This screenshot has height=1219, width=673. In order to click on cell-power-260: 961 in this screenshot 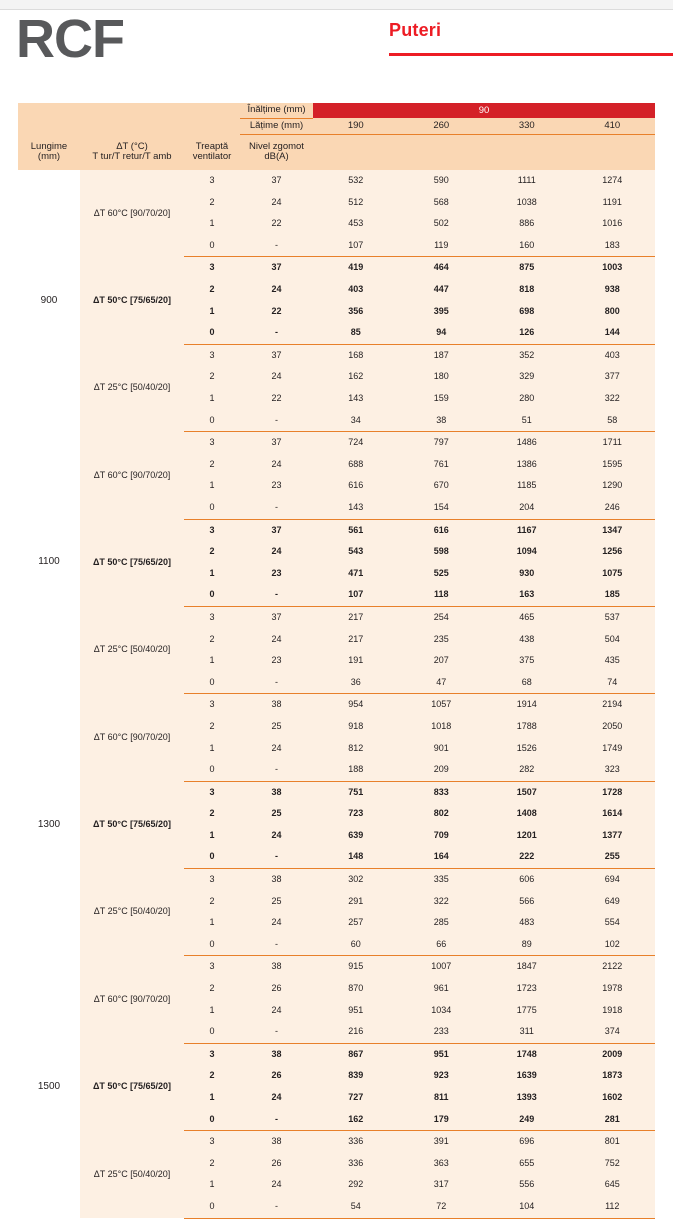, I will do `click(441, 988)`.